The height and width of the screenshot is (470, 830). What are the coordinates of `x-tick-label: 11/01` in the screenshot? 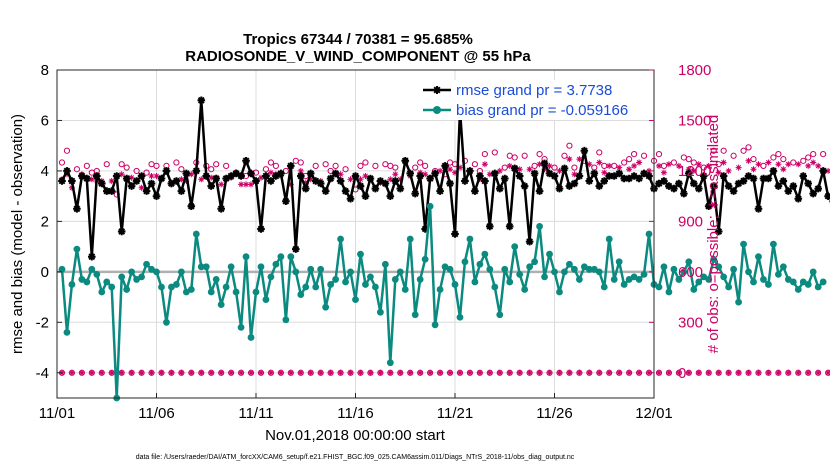 It's located at (57, 413).